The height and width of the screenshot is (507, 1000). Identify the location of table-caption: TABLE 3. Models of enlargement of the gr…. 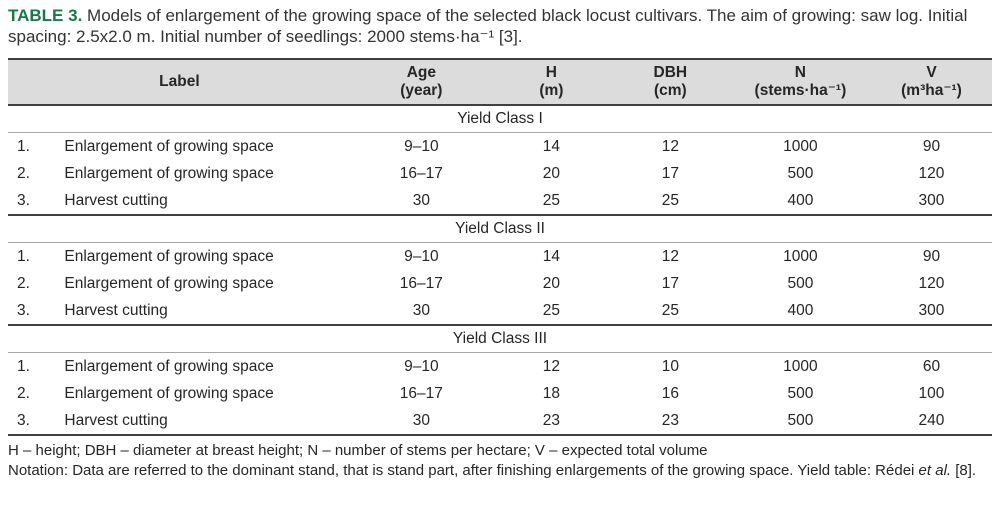
(500, 26).